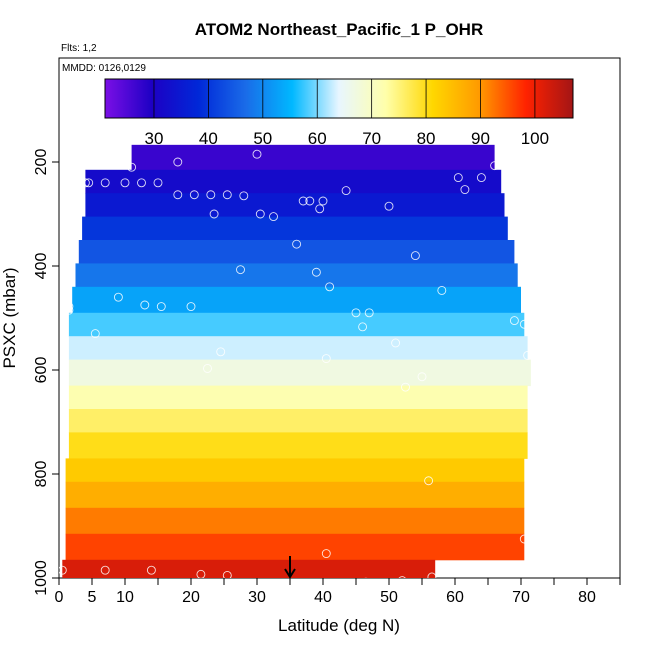 The width and height of the screenshot is (650, 650). What do you see at coordinates (480, 138) in the screenshot?
I see `colorbar-tick-label: 90` at bounding box center [480, 138].